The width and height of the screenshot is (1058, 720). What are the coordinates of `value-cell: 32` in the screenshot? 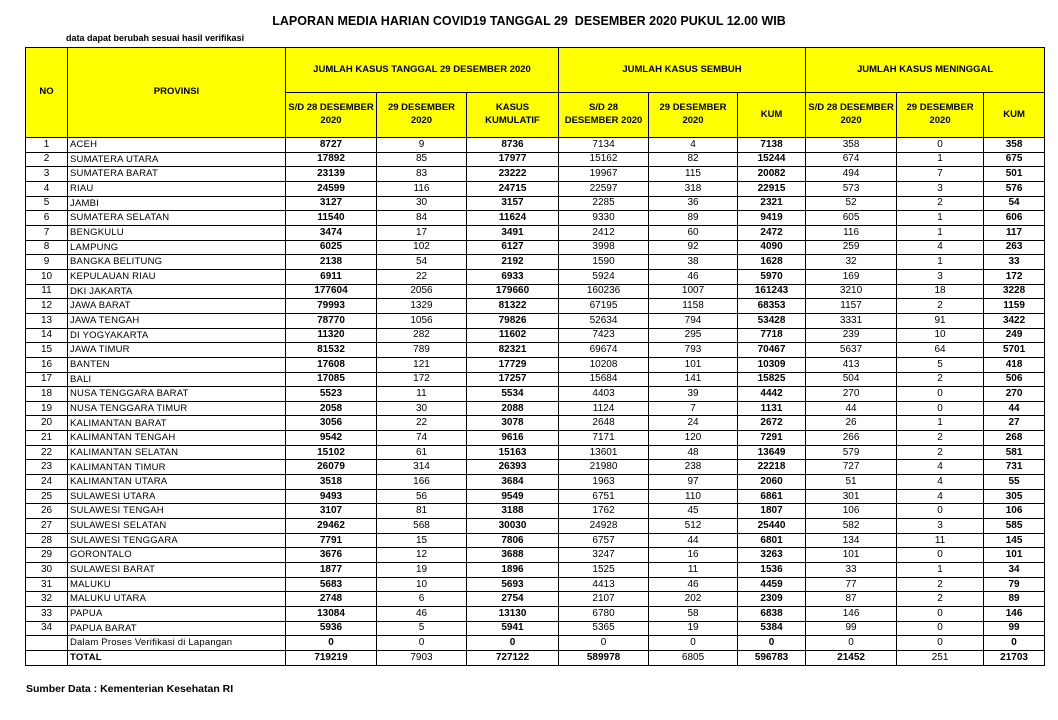 It's located at (851, 262).